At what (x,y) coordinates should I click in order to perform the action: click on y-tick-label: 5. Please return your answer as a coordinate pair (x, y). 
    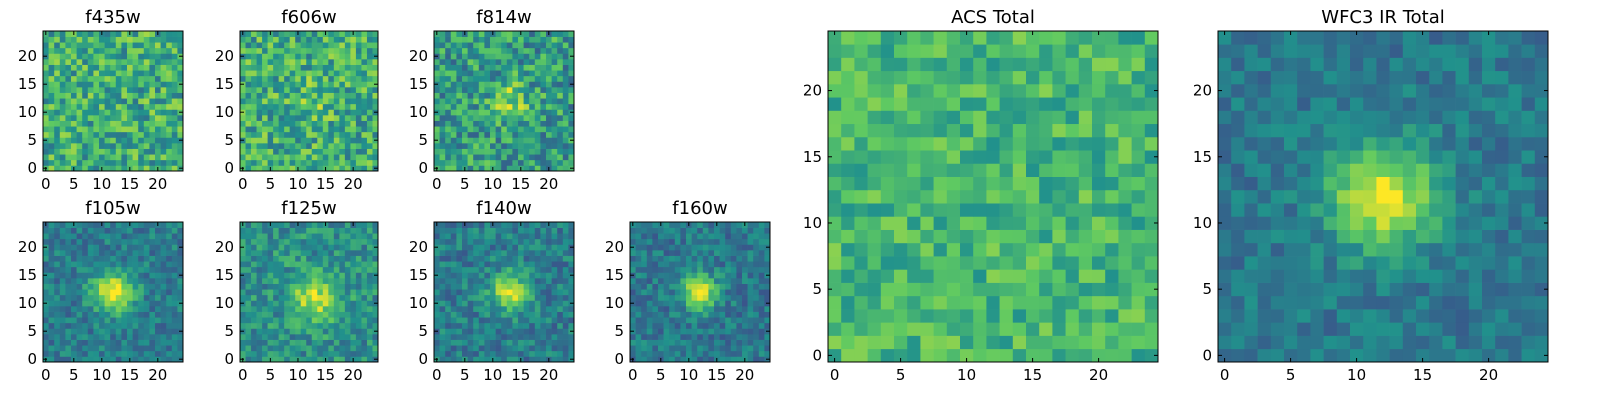
    Looking at the image, I should click on (229, 140).